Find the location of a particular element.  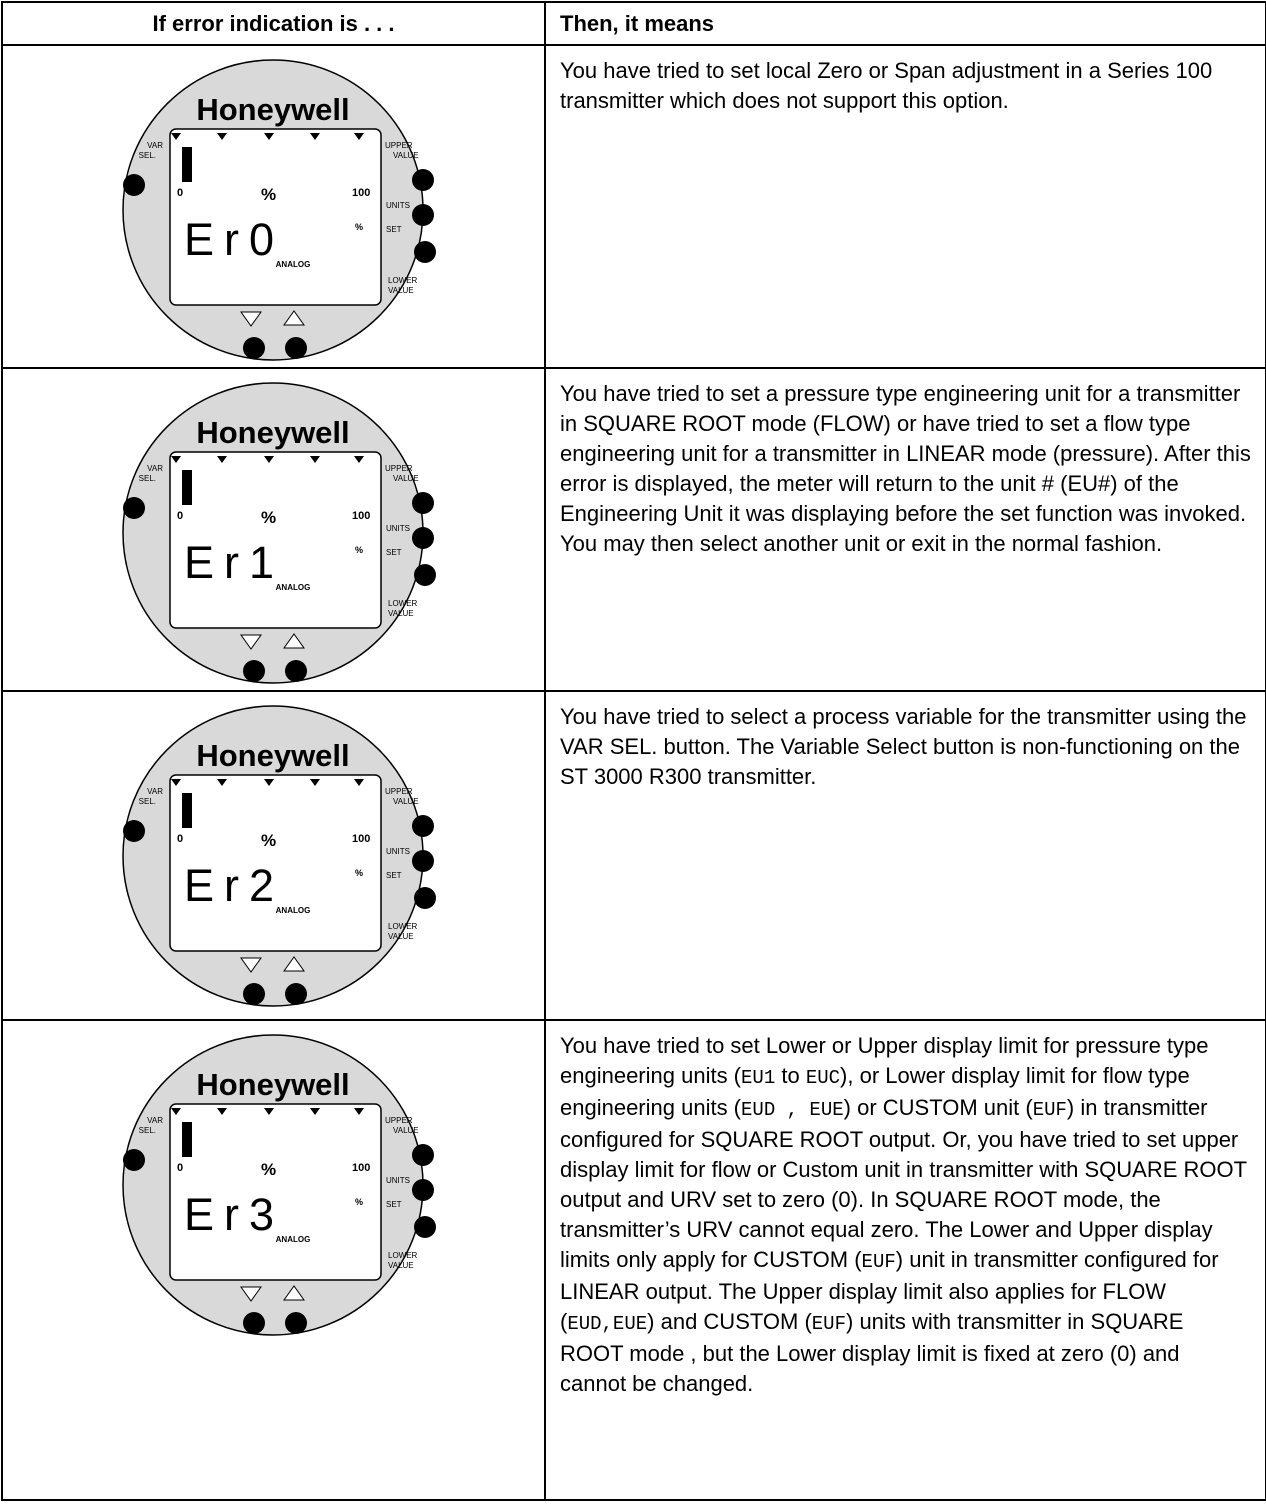

header-cell: Then, it means is located at coordinates (905, 23).